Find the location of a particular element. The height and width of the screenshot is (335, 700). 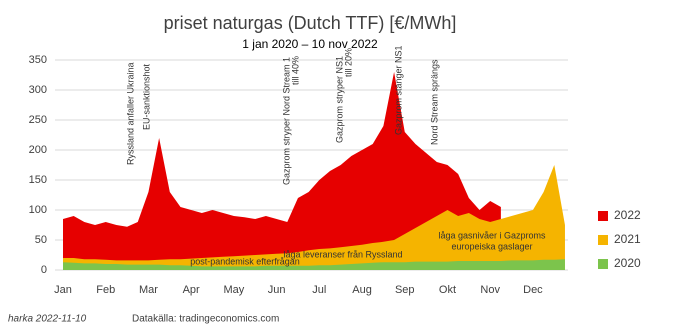

y-tick-label: 200 is located at coordinates (38, 150).